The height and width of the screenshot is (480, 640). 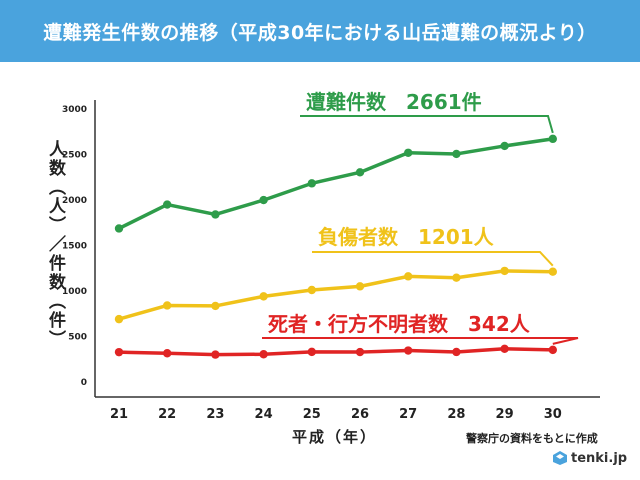 I want to click on y-tick-label: 500, so click(x=77, y=338).